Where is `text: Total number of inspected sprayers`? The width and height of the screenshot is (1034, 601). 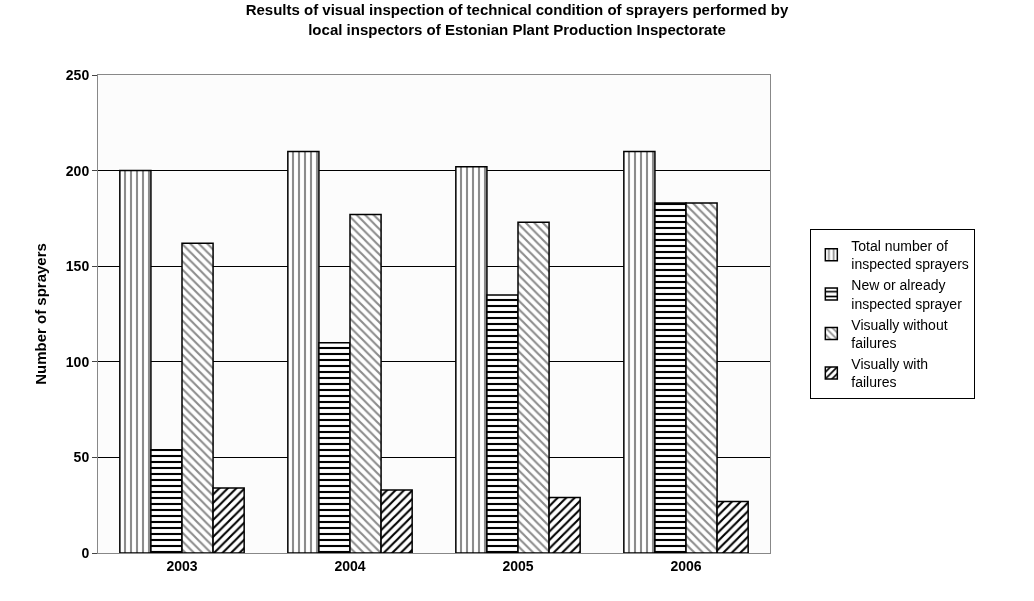
text: Total number of inspected sprayers is located at coordinates (910, 255).